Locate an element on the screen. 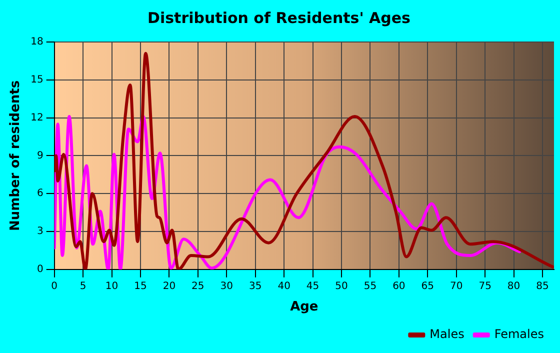 This screenshot has height=353, width=560. x-tick-label: 30 is located at coordinates (226, 286).